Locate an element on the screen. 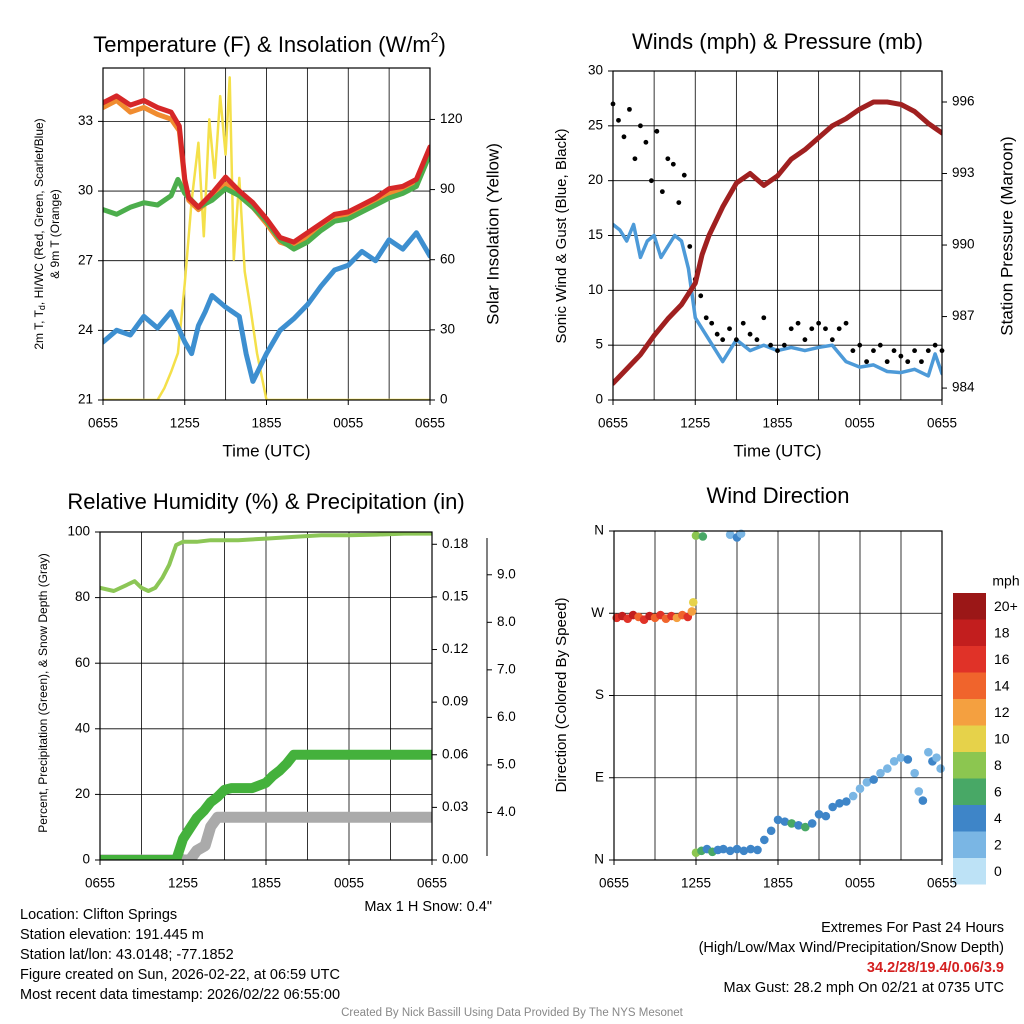 The height and width of the screenshot is (1024, 1024). wind-ytick-right-label: 993 is located at coordinates (963, 172).